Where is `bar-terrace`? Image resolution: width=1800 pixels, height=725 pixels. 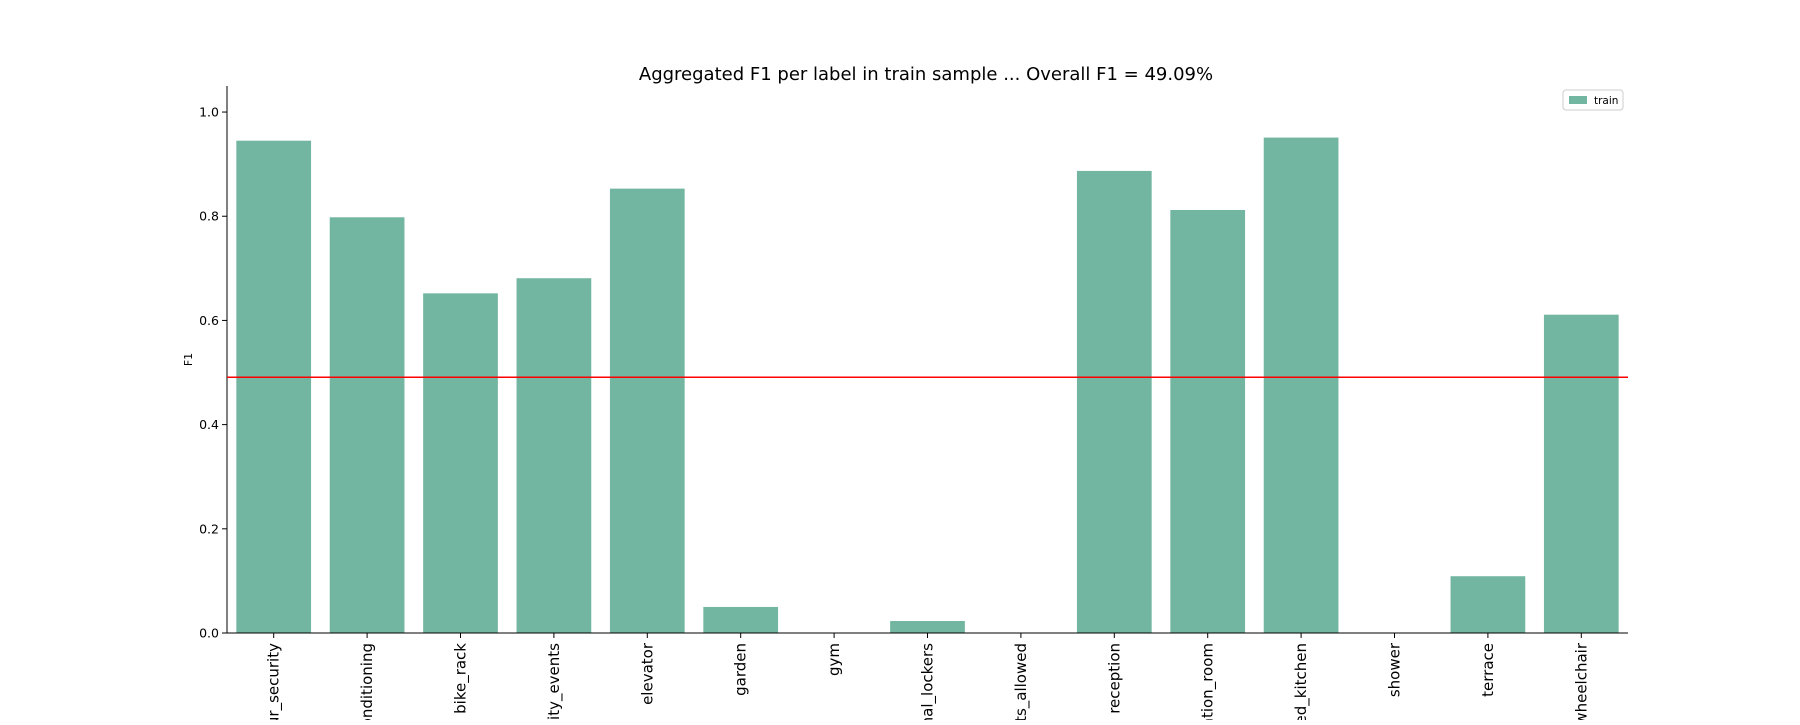
bar-terrace is located at coordinates (1488, 604).